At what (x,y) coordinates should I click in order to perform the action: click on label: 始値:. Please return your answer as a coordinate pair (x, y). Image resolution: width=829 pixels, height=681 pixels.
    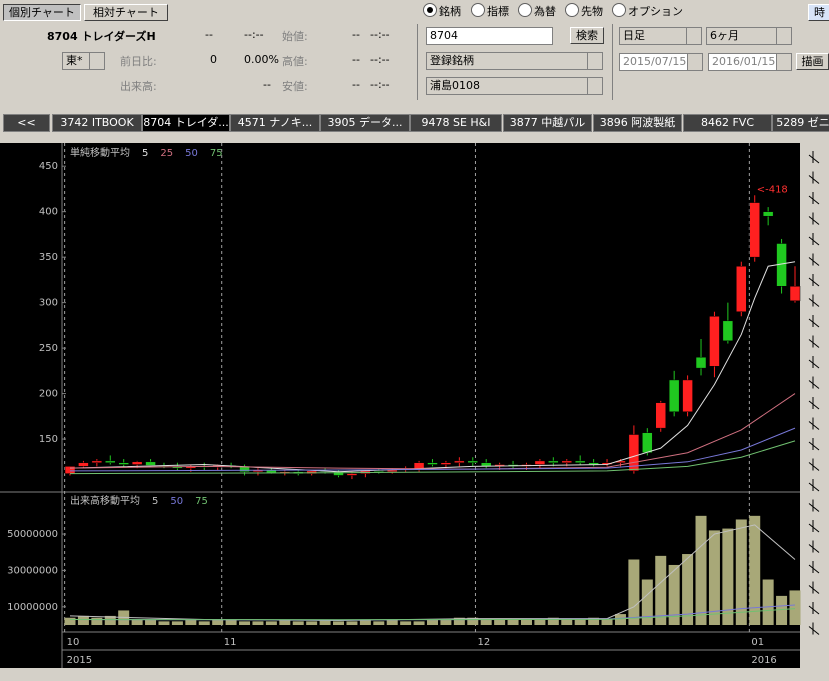
    Looking at the image, I should click on (295, 36).